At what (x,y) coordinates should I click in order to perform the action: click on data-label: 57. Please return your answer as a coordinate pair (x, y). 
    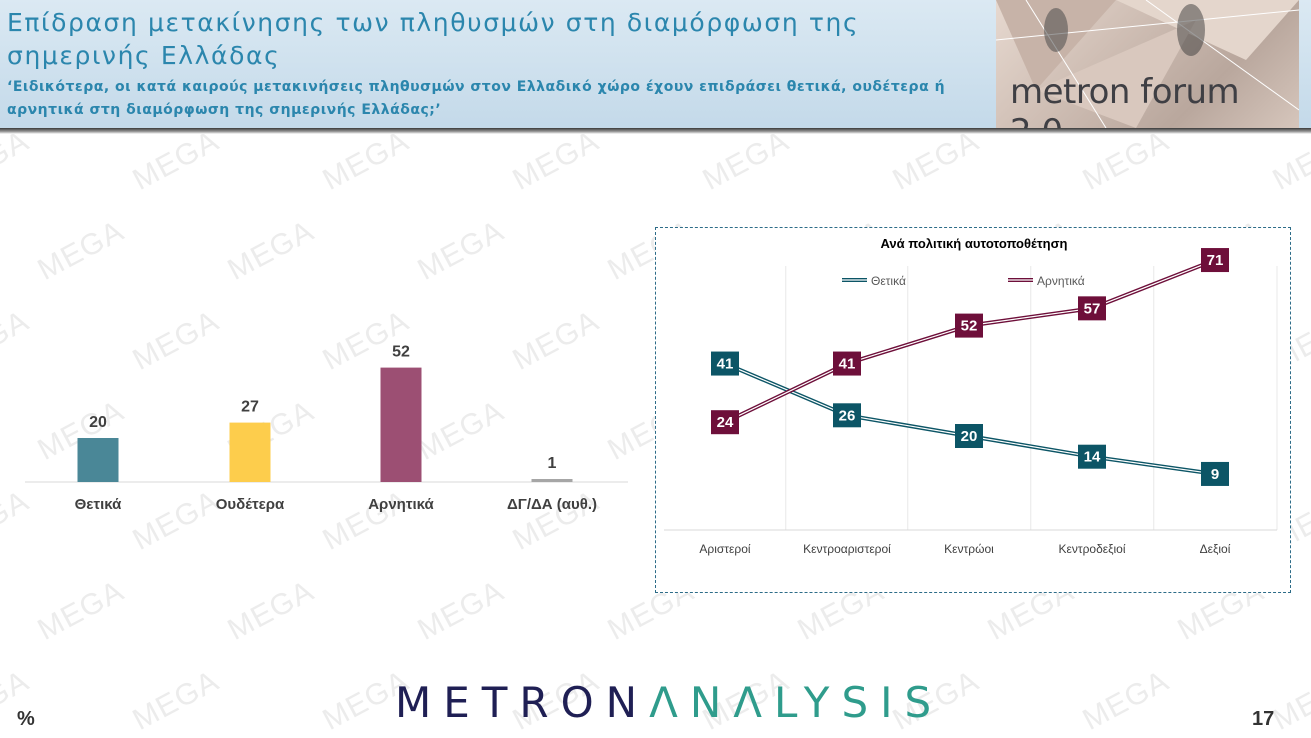
    Looking at the image, I should click on (1092, 308).